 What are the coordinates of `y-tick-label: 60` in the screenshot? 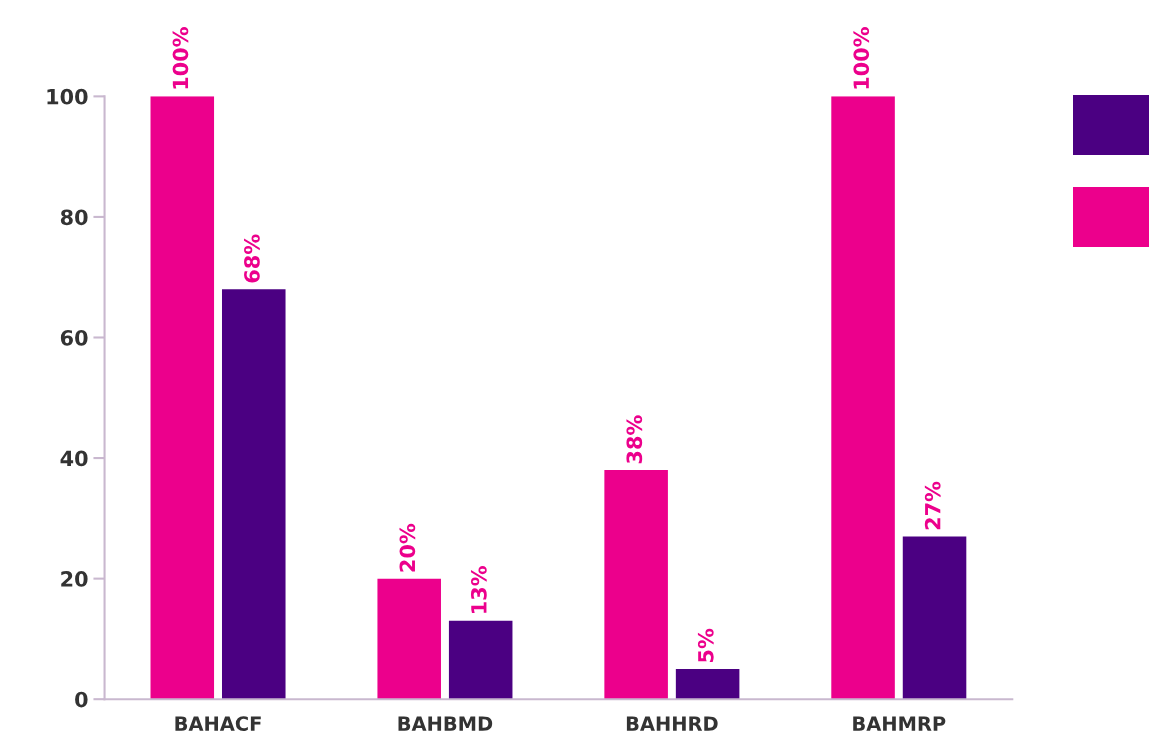 It's located at (74, 337).